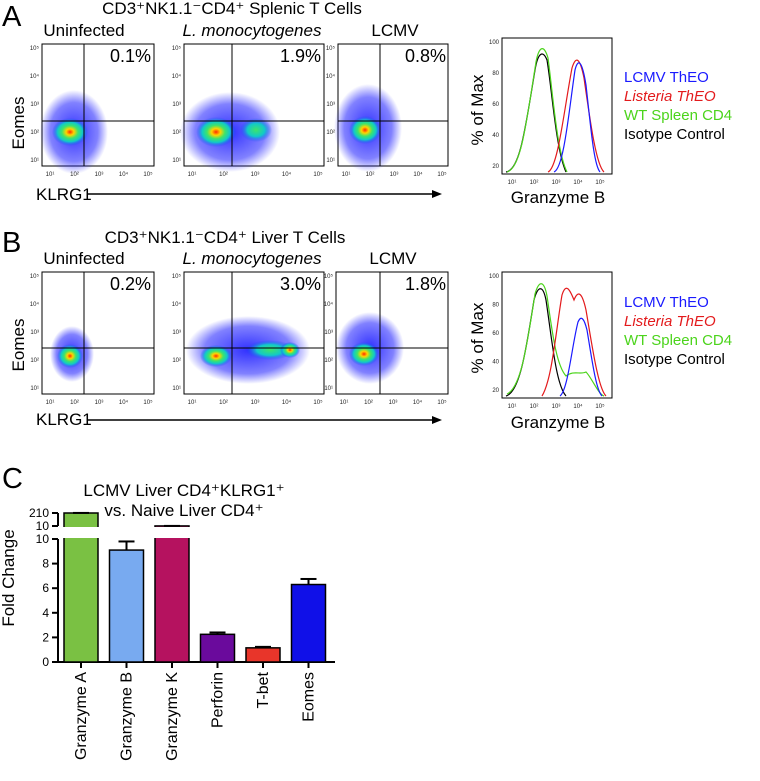 The height and width of the screenshot is (781, 760). What do you see at coordinates (130, 284) in the screenshot?
I see `panel-b-pct-uninfected: 0.2%` at bounding box center [130, 284].